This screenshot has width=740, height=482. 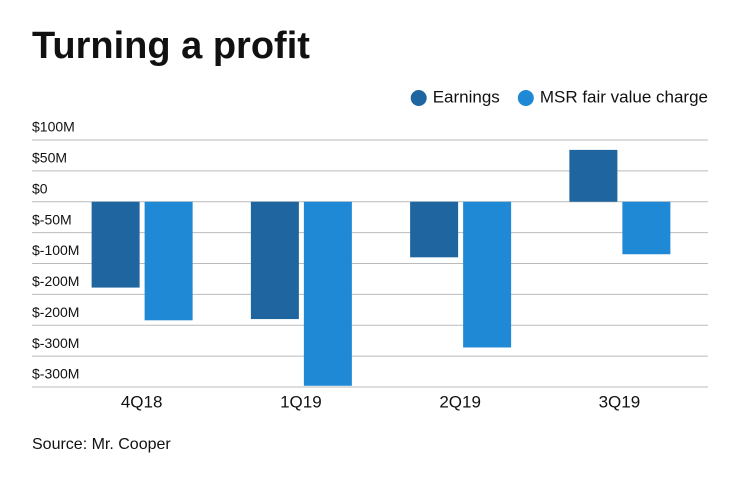 I want to click on chart-title: Turning a profit, so click(x=171, y=46).